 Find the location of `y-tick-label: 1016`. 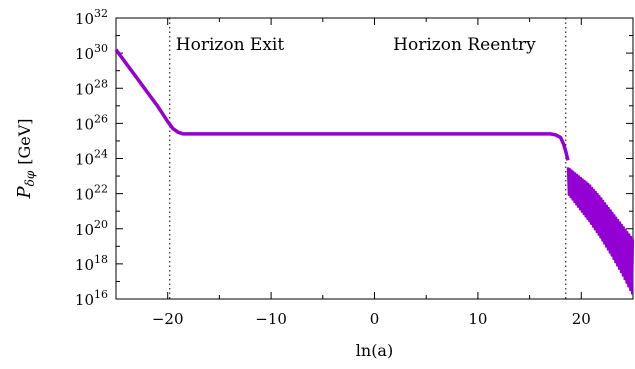

y-tick-label: 1016 is located at coordinates (91, 298).